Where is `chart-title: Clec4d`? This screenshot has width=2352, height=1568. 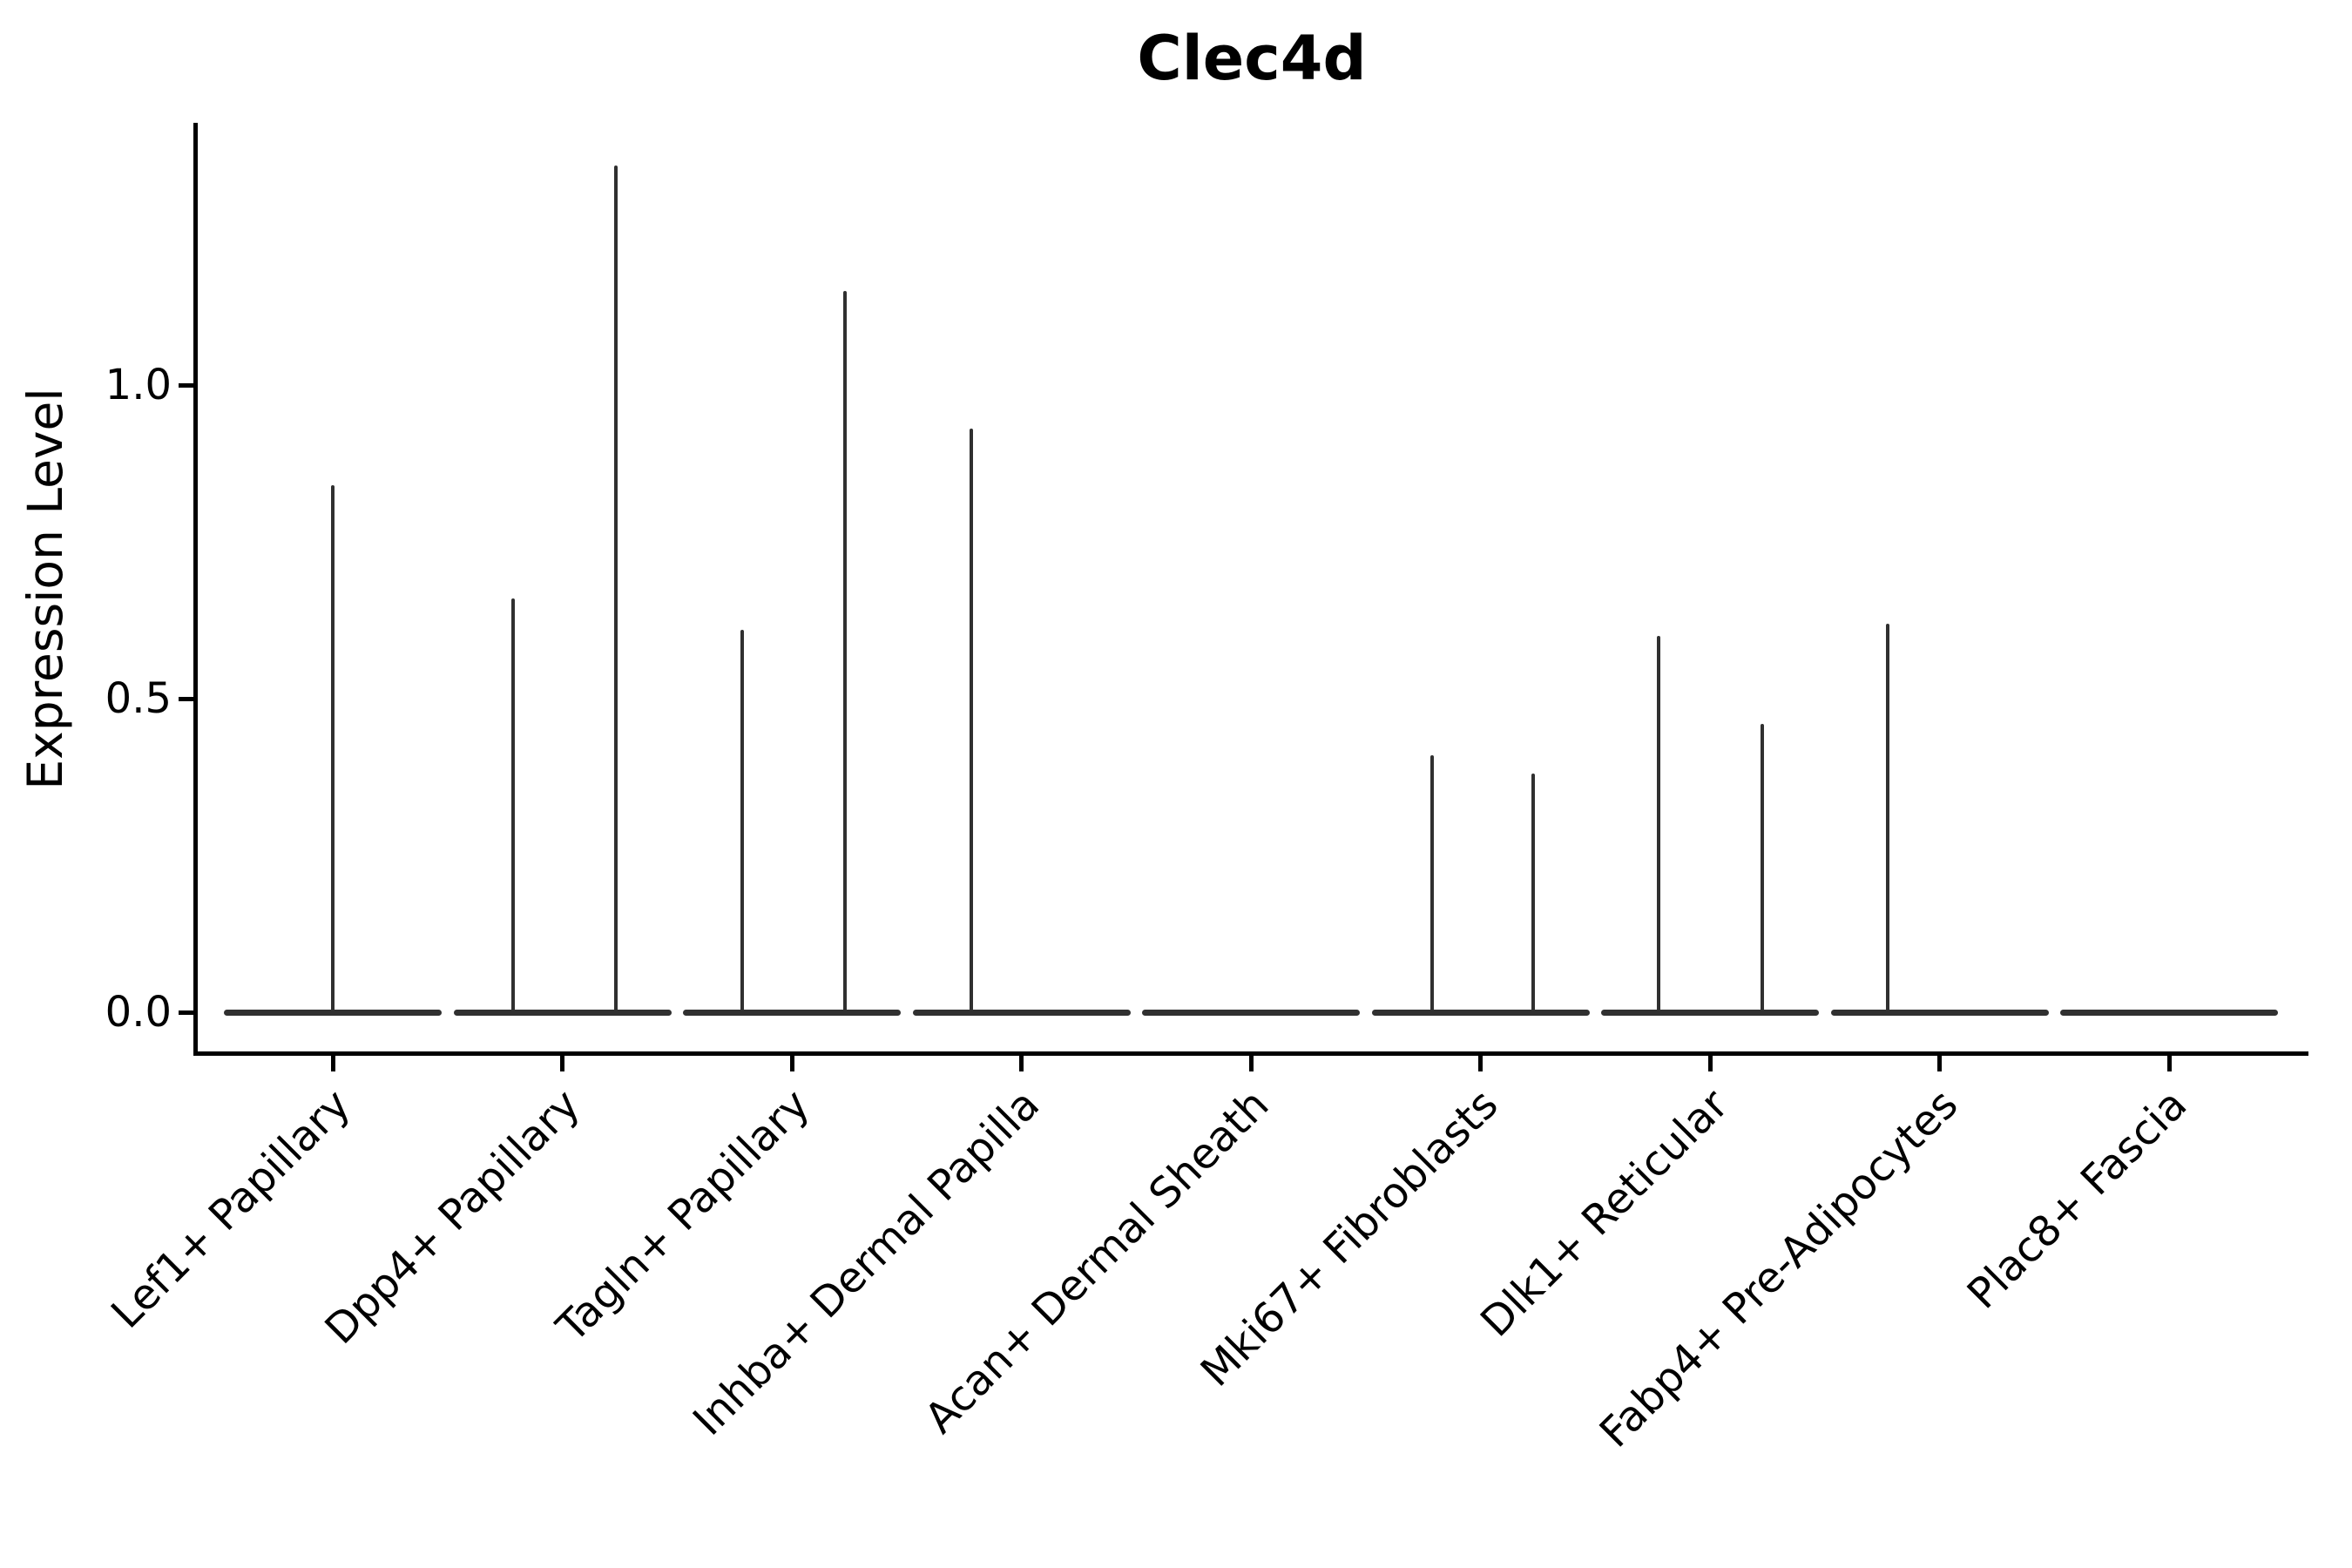
chart-title: Clec4d is located at coordinates (1252, 58).